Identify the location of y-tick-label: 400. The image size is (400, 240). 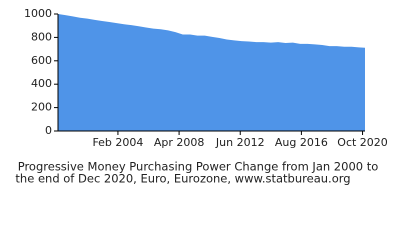
(41, 83).